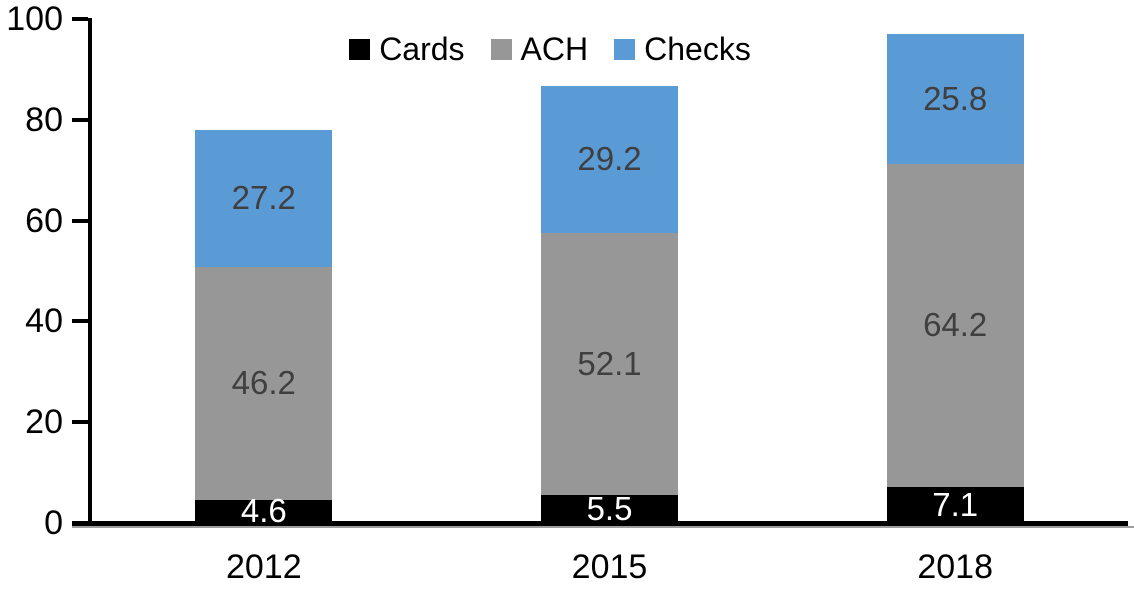  I want to click on legend-marker-checks, so click(625, 49).